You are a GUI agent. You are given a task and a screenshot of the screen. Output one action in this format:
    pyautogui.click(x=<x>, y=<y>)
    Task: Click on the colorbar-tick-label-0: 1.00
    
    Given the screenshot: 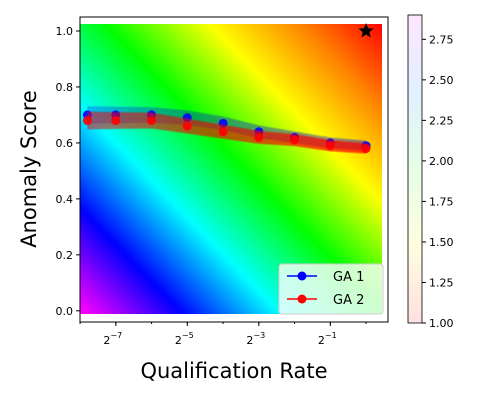 What is the action you would take?
    pyautogui.click(x=441, y=323)
    